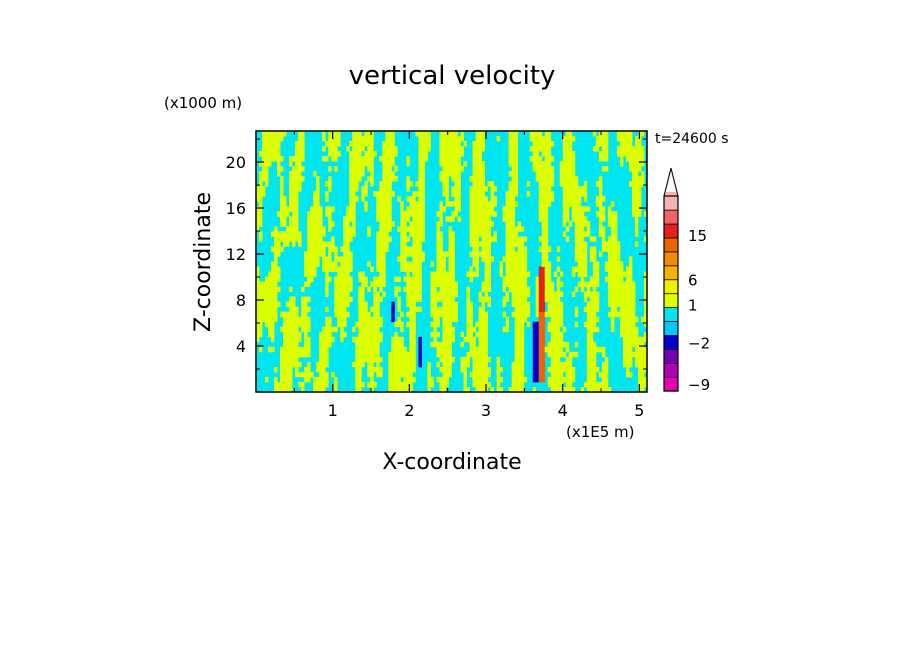 The image size is (904, 654). Describe the element at coordinates (699, 343) in the screenshot. I see `colorbar-label: −2` at that location.